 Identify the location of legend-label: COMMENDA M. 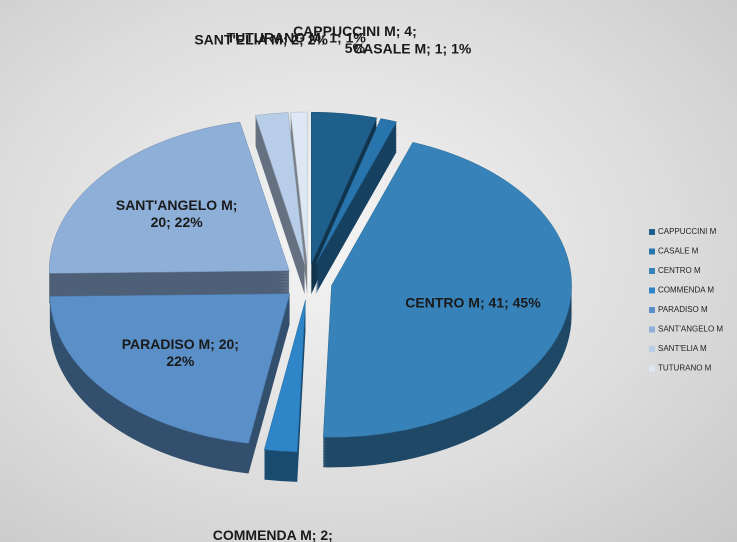
(686, 290).